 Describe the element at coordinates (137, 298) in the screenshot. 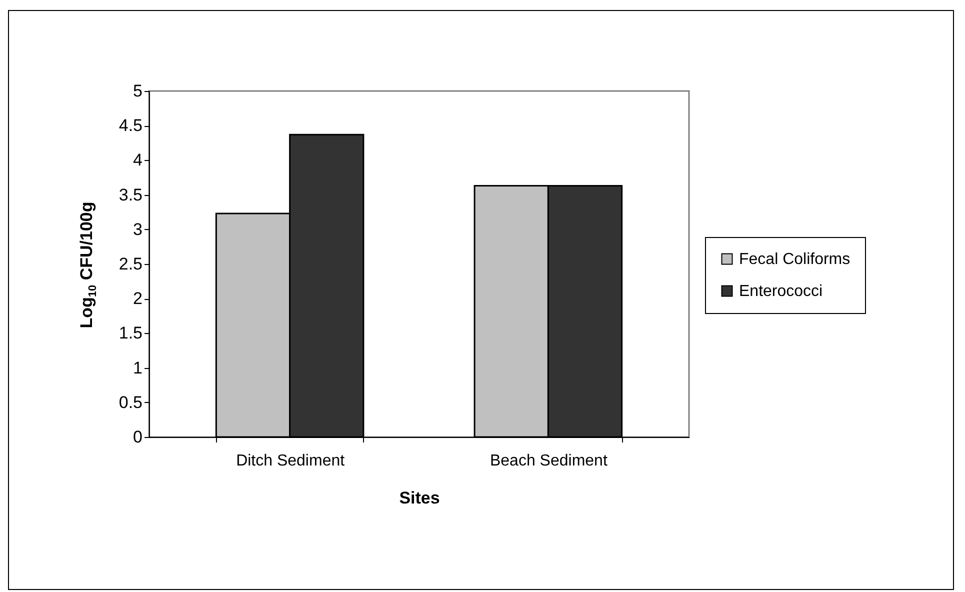

I see `y-tick-label: 2` at that location.